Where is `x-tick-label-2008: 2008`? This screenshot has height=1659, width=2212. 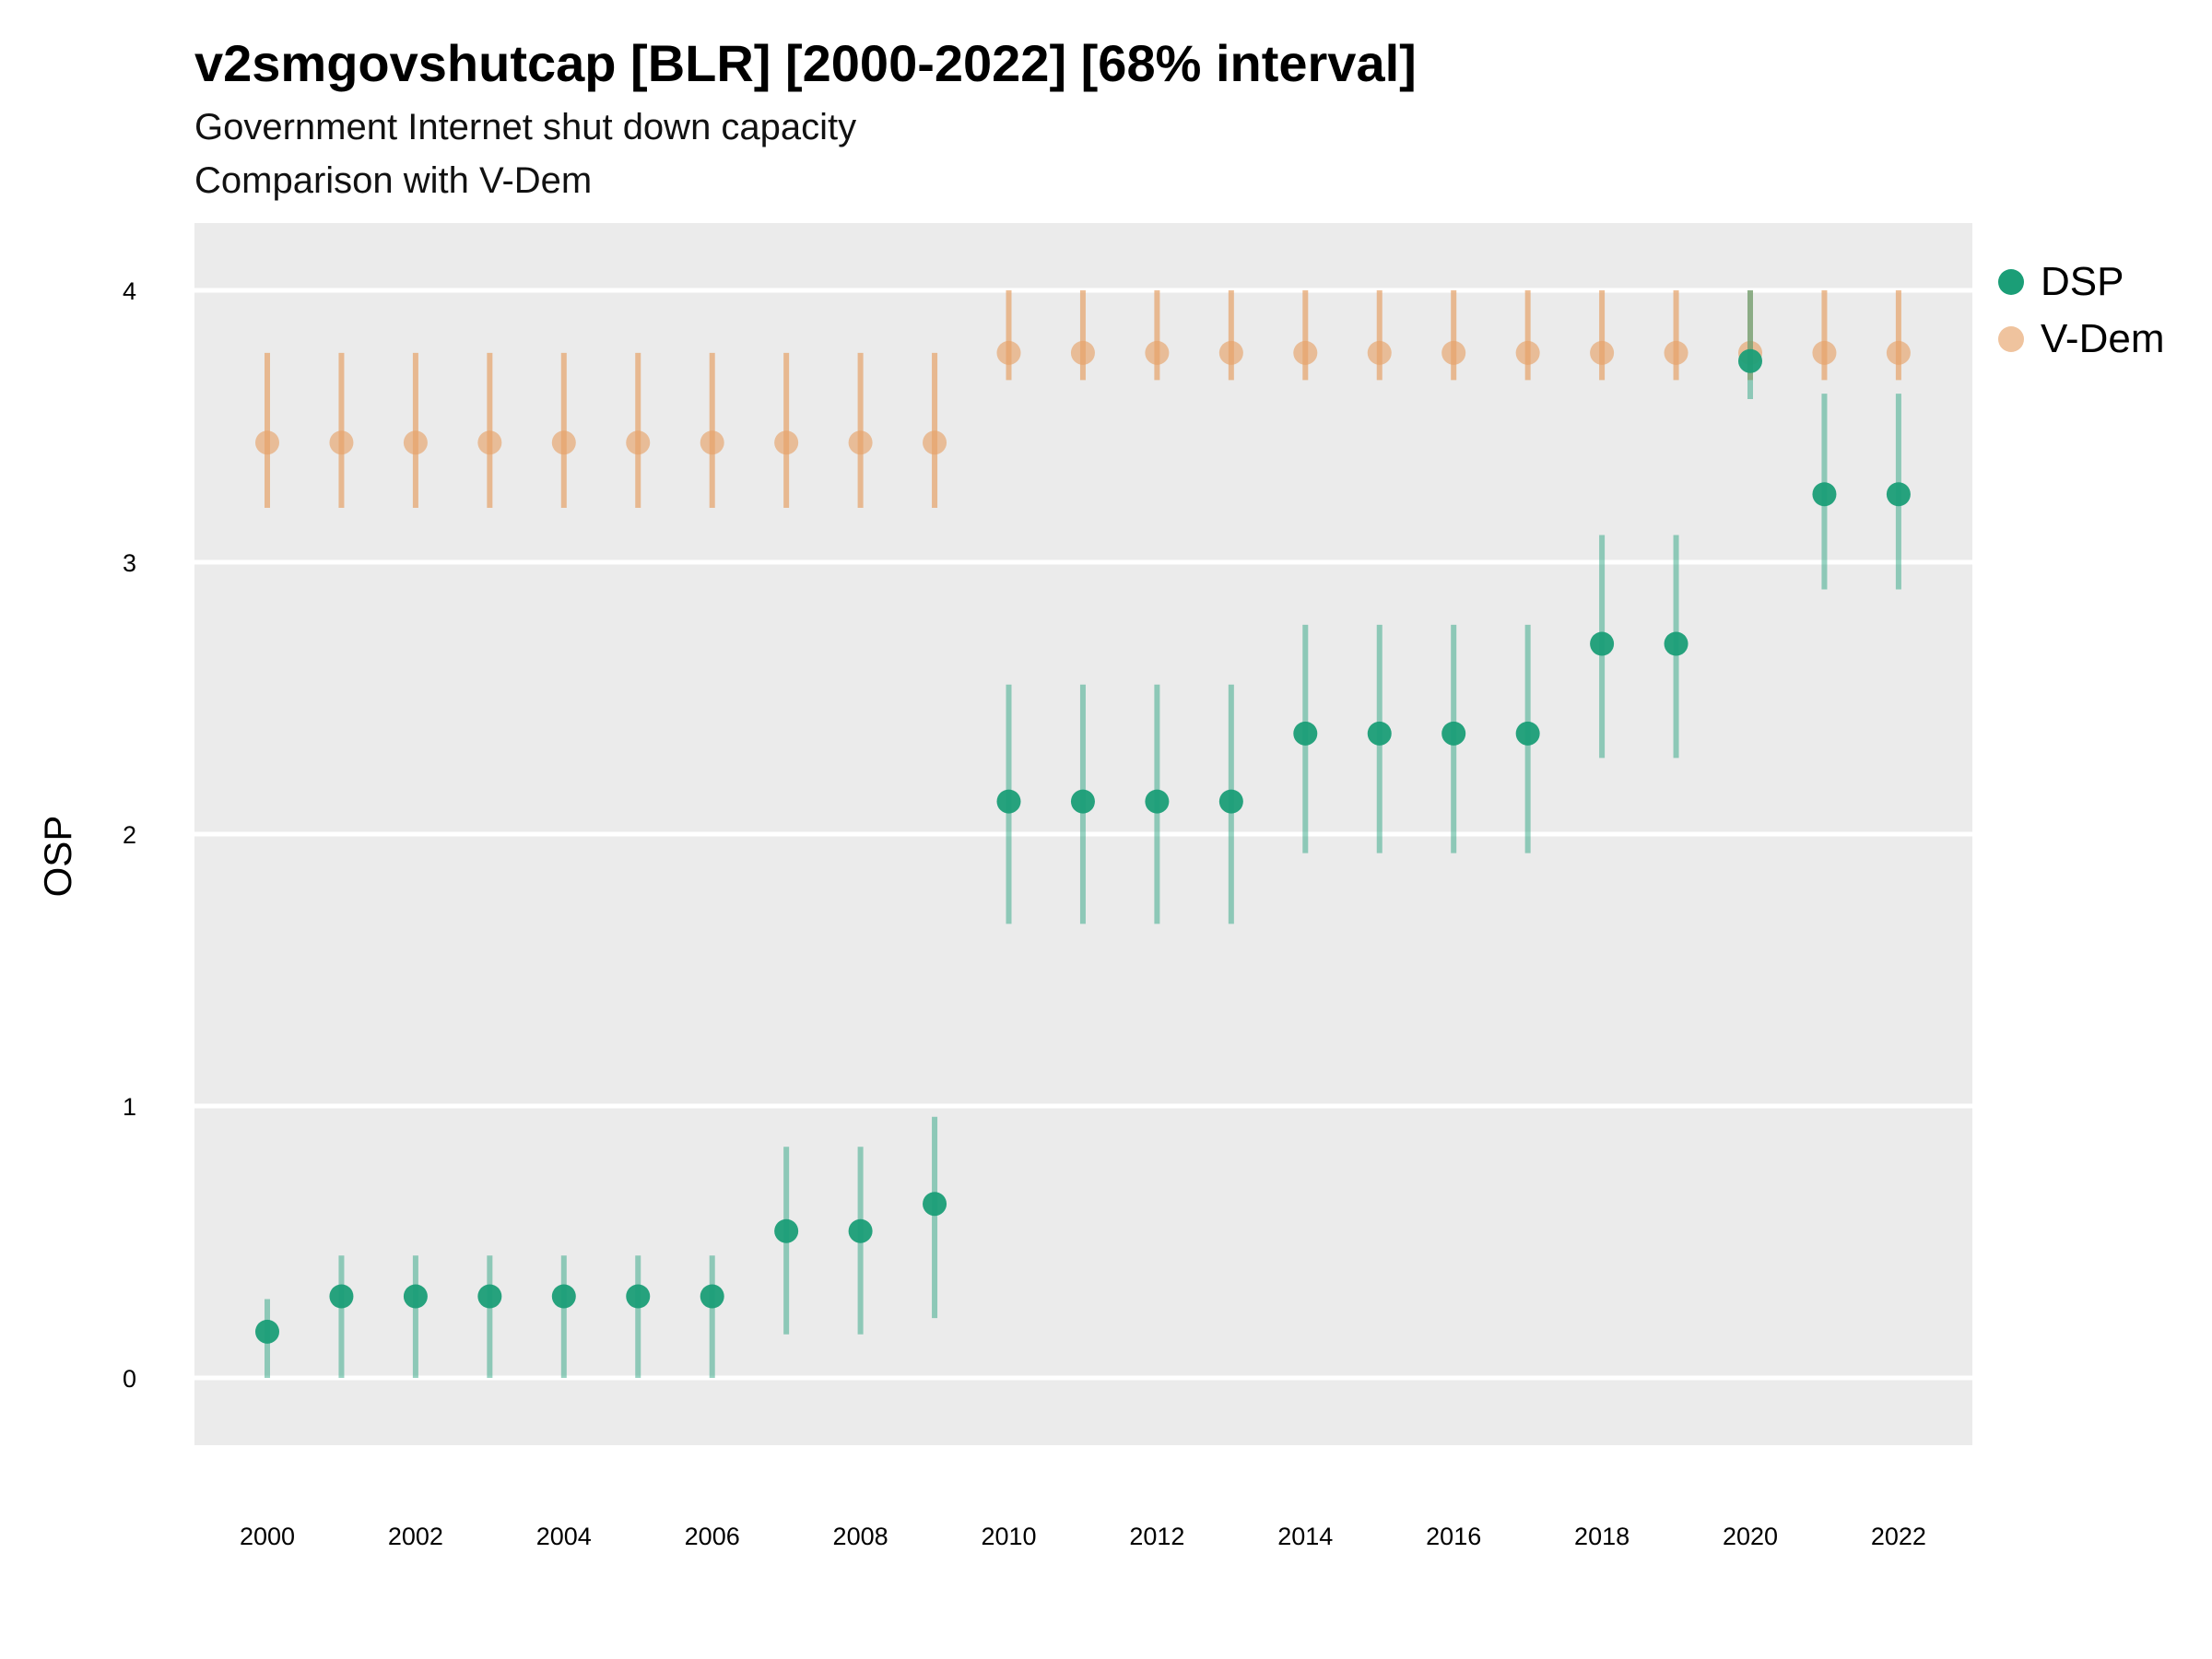
x-tick-label-2008: 2008 is located at coordinates (860, 1536).